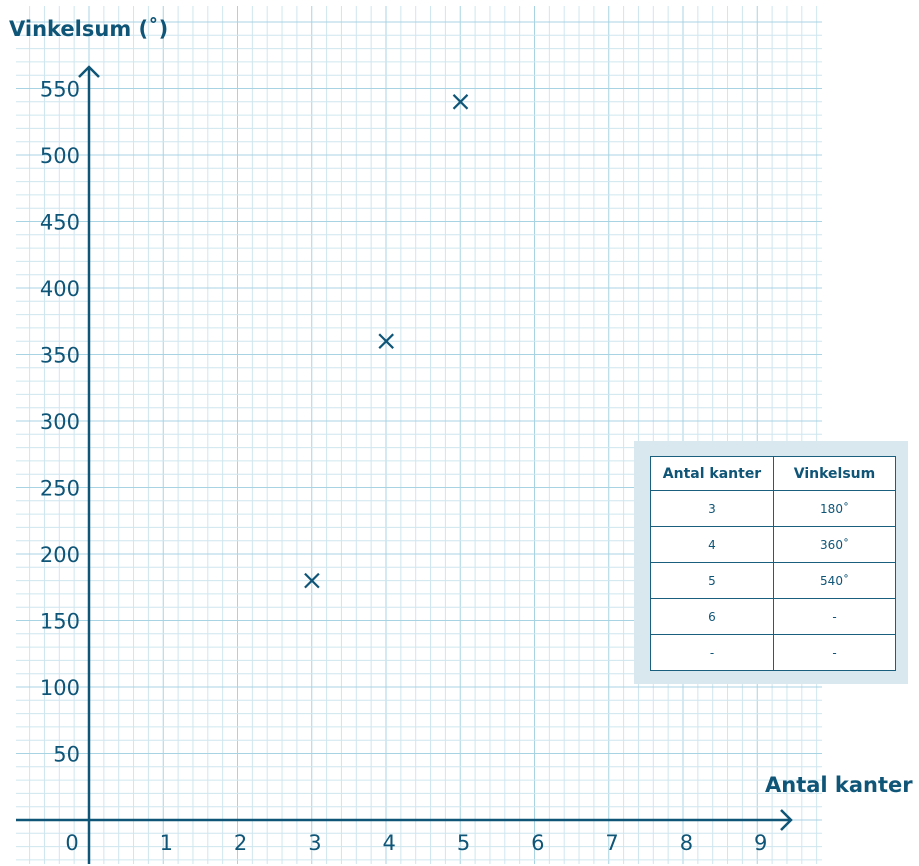 Image resolution: width=919 pixels, height=866 pixels. Describe the element at coordinates (416, 843) in the screenshot. I see `x-tick-labels: 0 1 2 3 4 5 6 7 8 9` at that location.